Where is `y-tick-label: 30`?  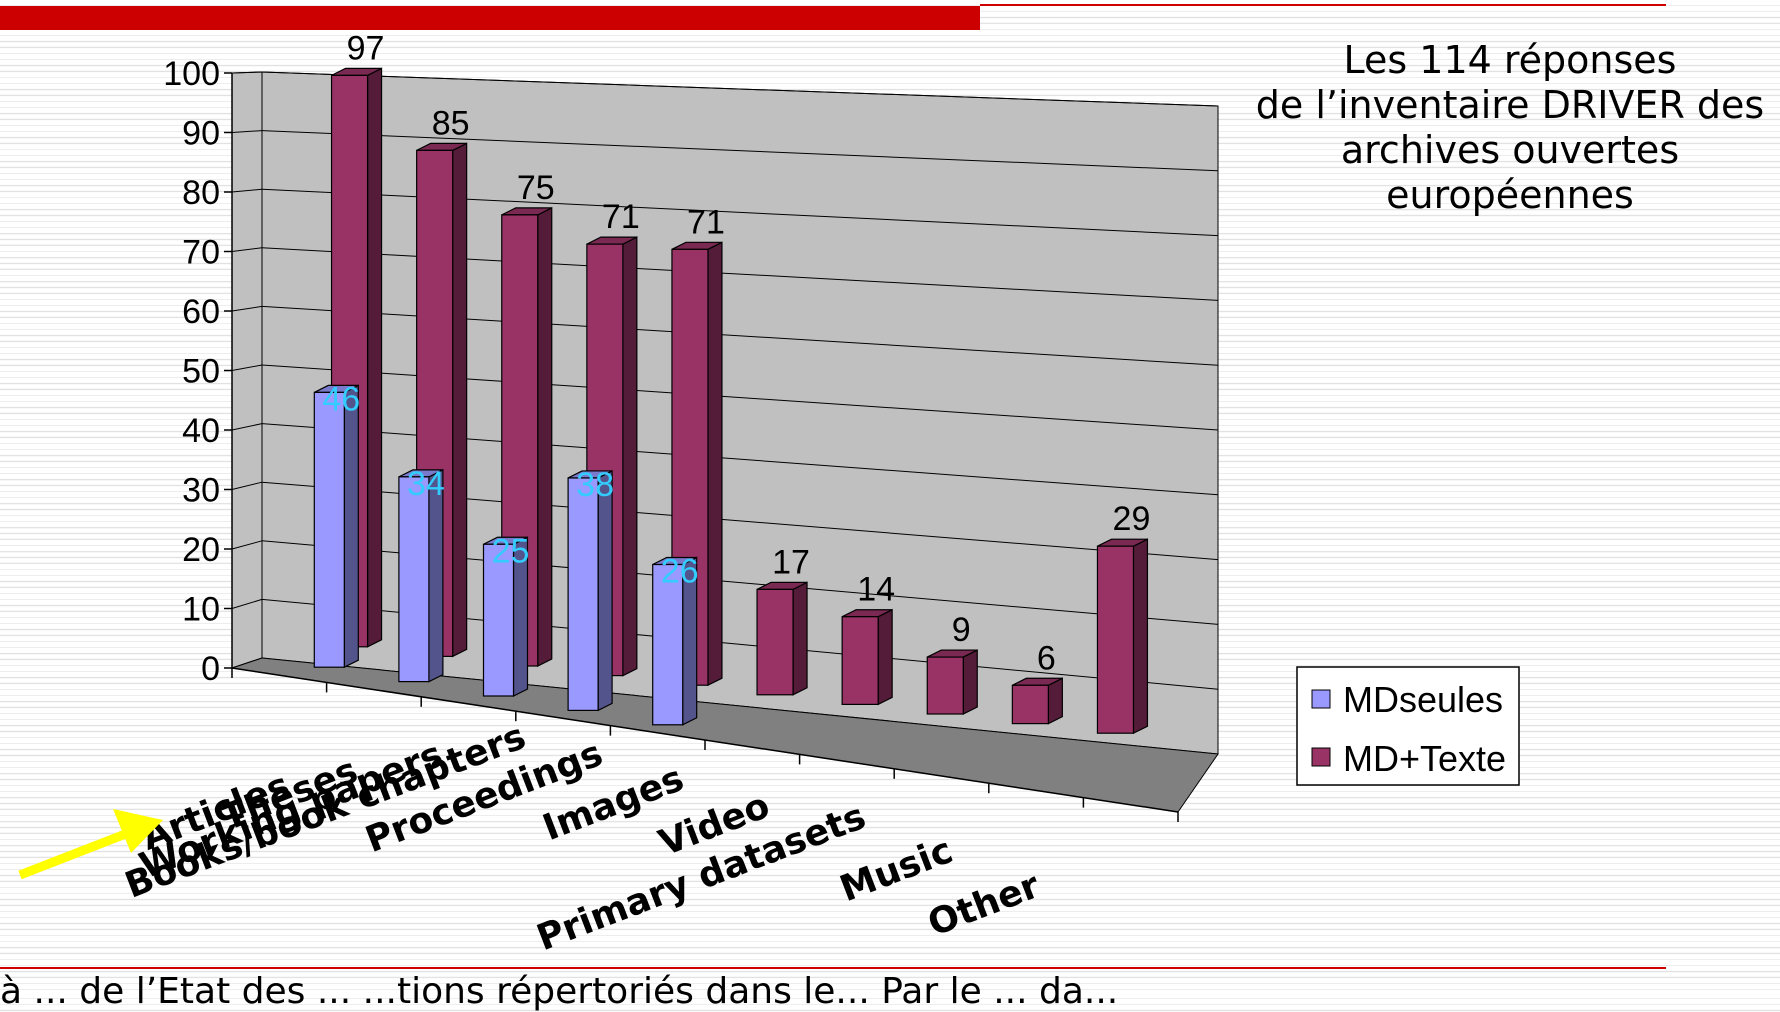 y-tick-label: 30 is located at coordinates (201, 491).